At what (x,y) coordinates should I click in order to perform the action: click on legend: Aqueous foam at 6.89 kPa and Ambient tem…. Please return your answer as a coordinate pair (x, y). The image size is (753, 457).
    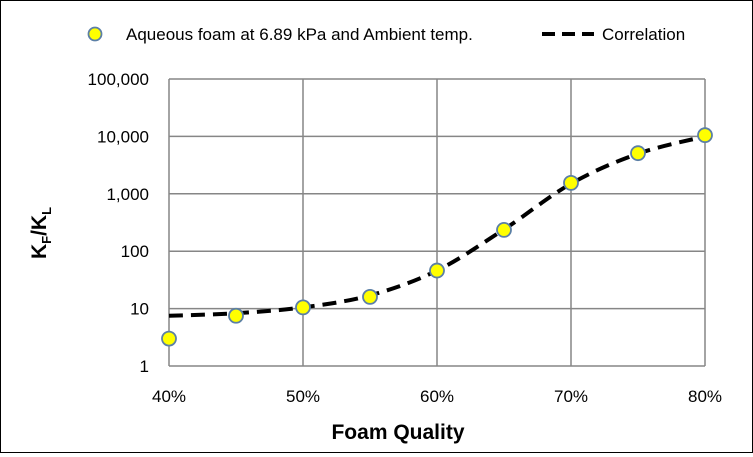
    Looking at the image, I should click on (386, 34).